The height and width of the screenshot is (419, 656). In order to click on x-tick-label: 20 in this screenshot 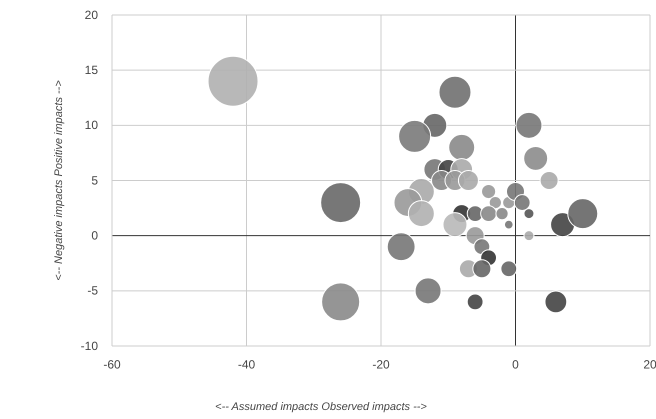, I will do `click(649, 365)`.